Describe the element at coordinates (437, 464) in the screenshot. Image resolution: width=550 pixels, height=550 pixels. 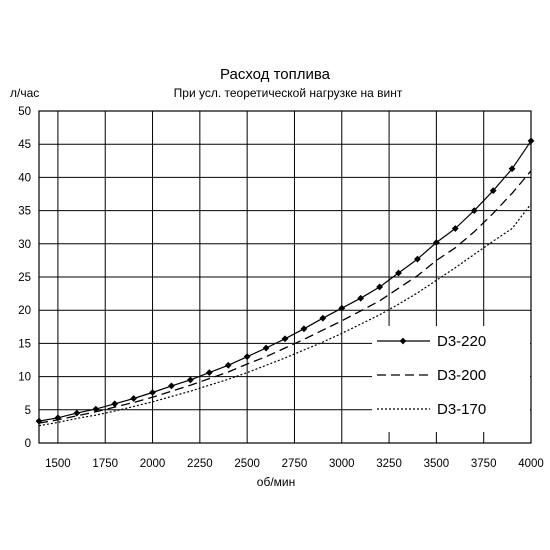
I see `x-tick-label: 3500` at that location.